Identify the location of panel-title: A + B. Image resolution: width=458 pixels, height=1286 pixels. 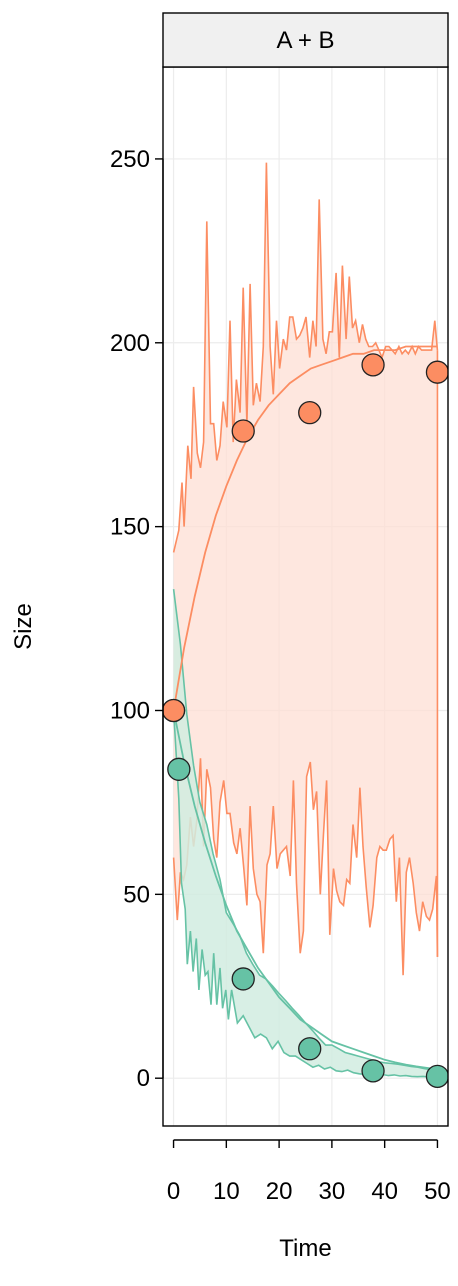
(305, 40).